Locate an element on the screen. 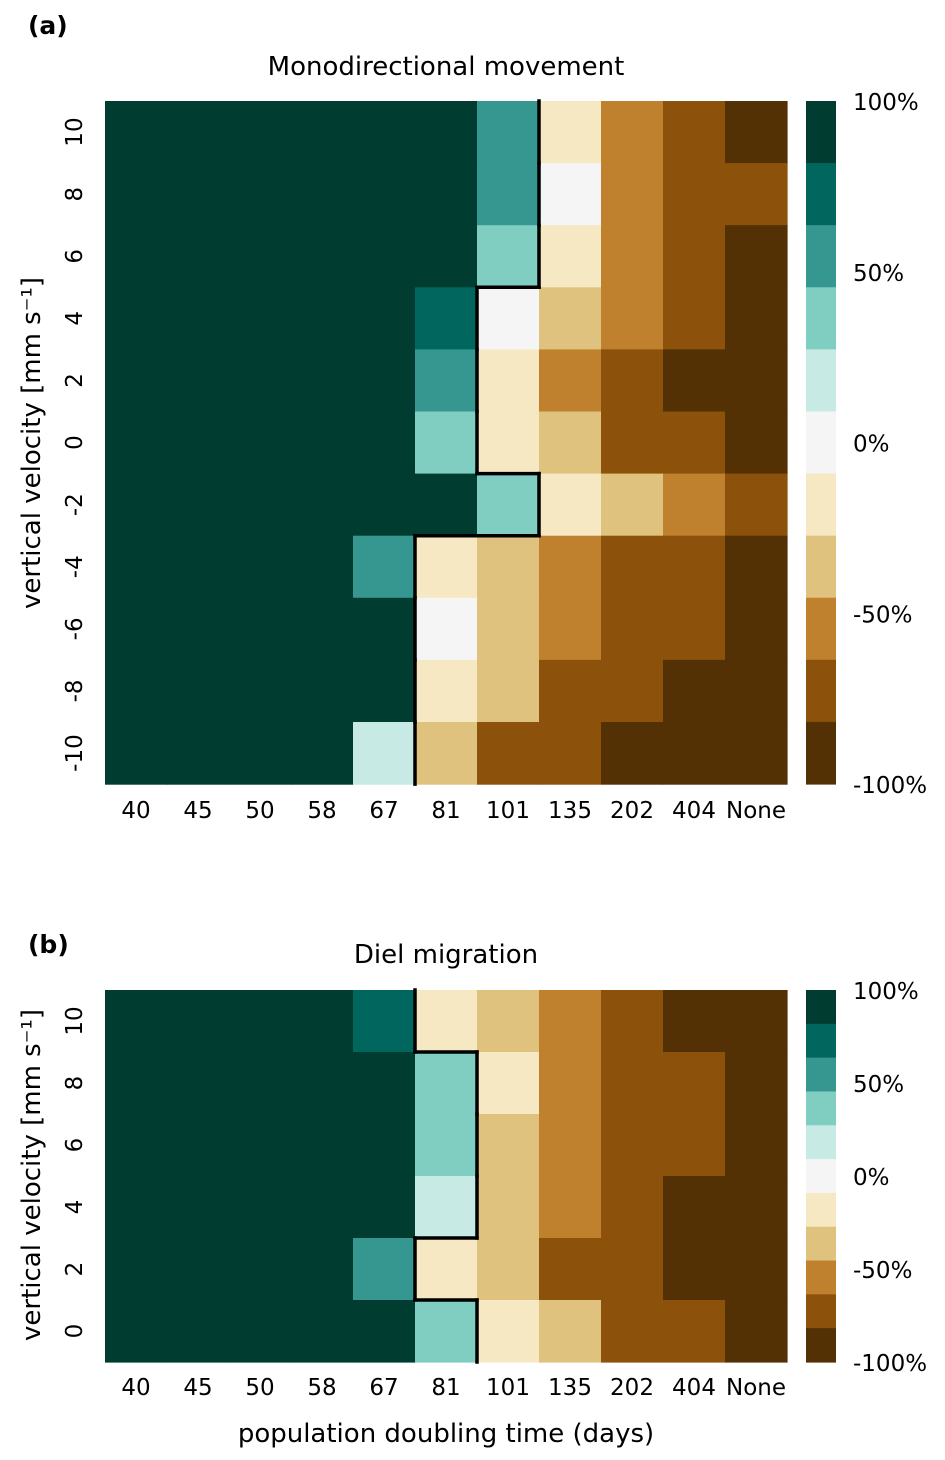 The width and height of the screenshot is (945, 1460). y-tick-label: 2 is located at coordinates (75, 1269).